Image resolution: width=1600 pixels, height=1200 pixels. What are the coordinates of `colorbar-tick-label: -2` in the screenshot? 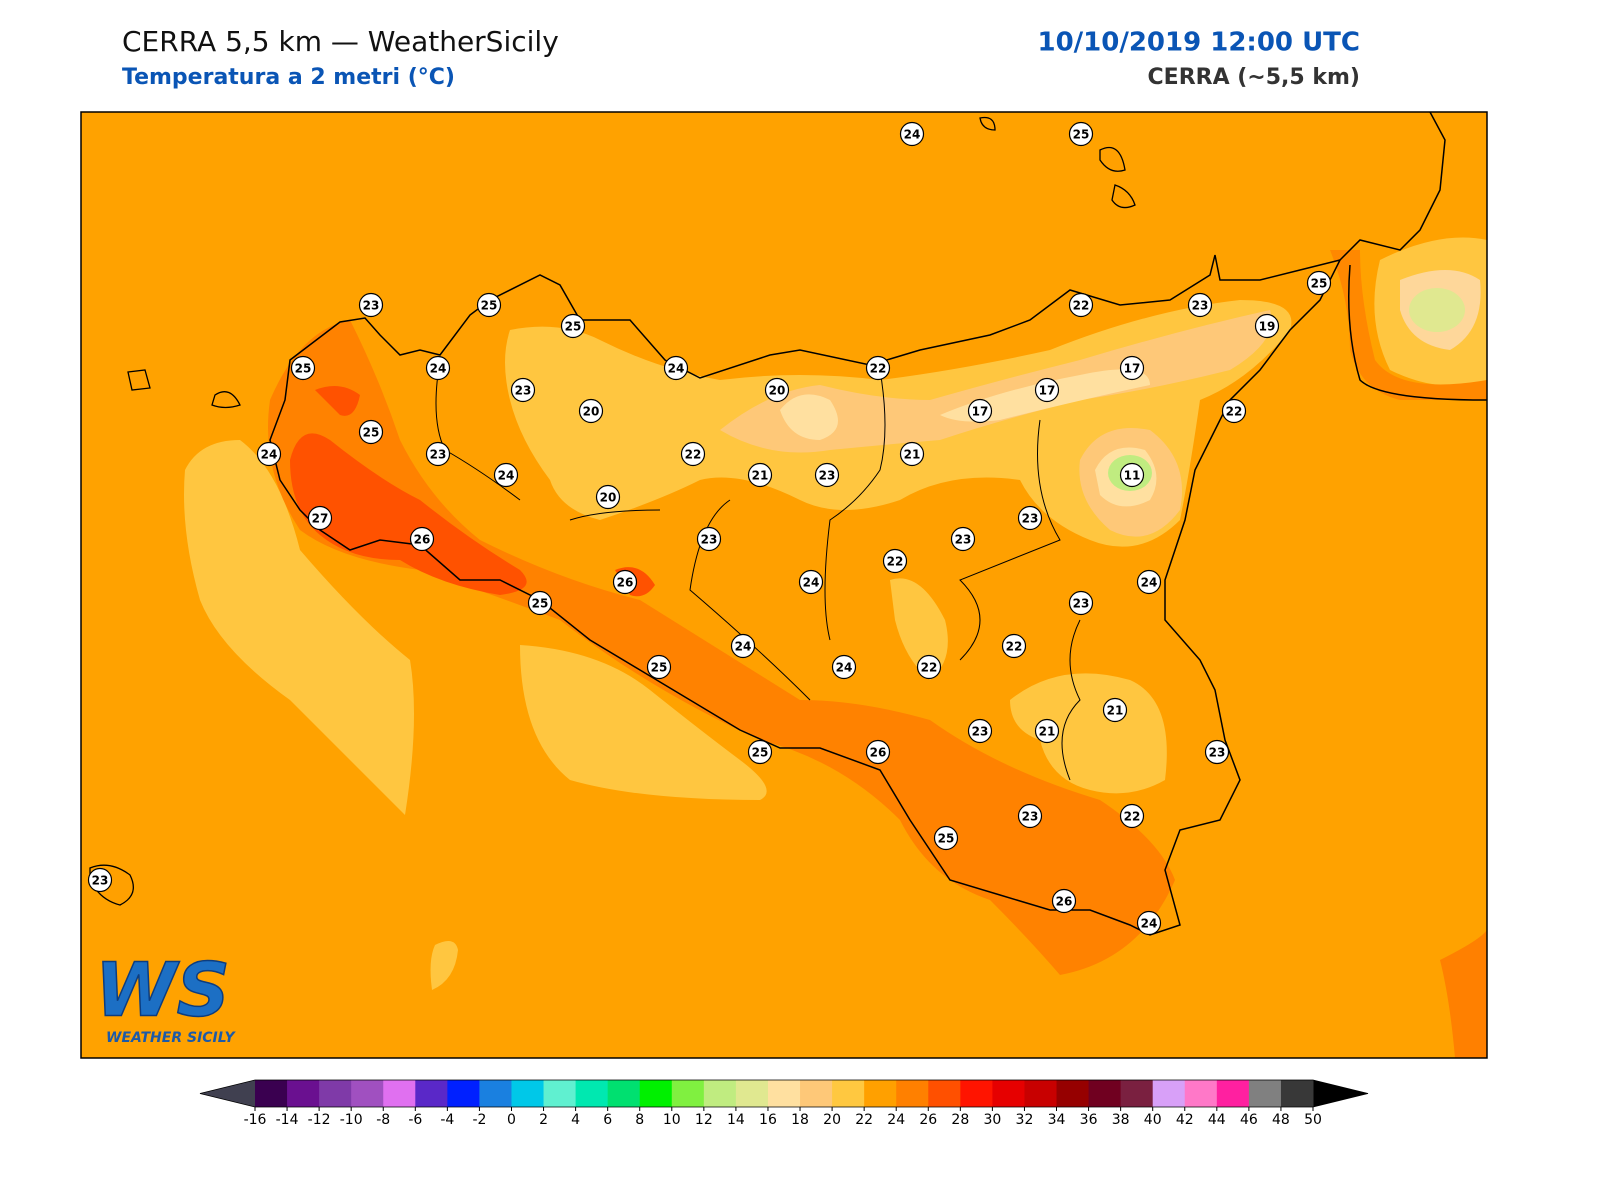 It's located at (479, 1120).